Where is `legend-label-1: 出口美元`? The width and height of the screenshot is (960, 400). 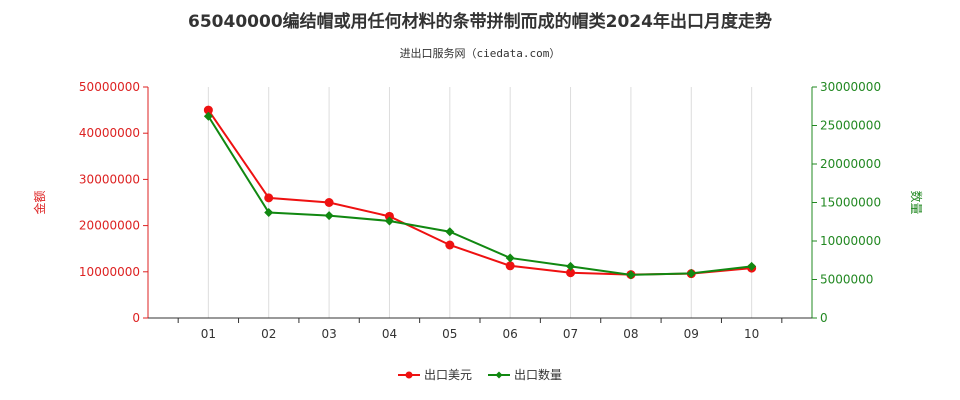 legend-label-1: 出口美元 is located at coordinates (448, 375).